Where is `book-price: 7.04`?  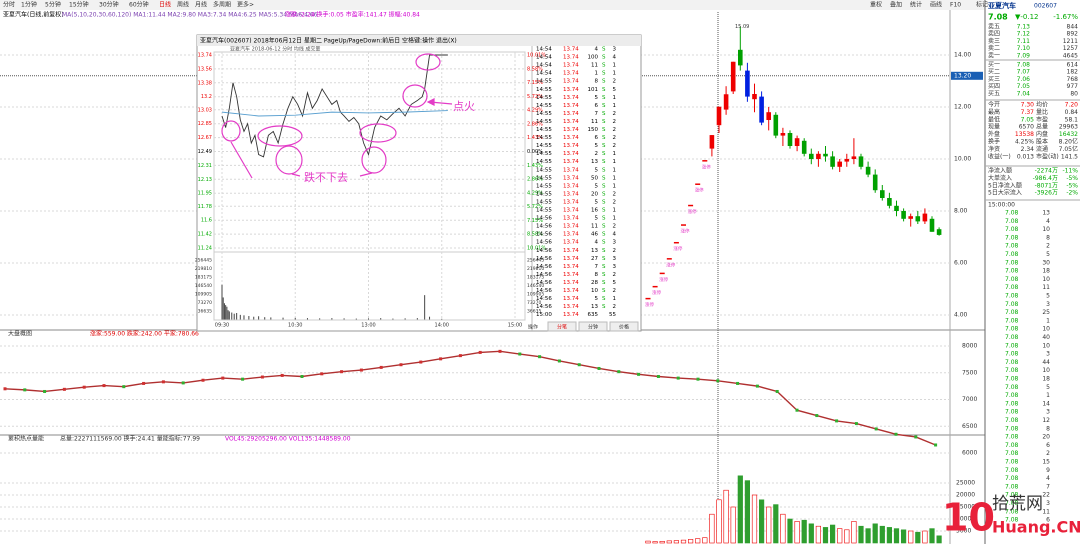
book-price: 7.04 is located at coordinates (1024, 93).